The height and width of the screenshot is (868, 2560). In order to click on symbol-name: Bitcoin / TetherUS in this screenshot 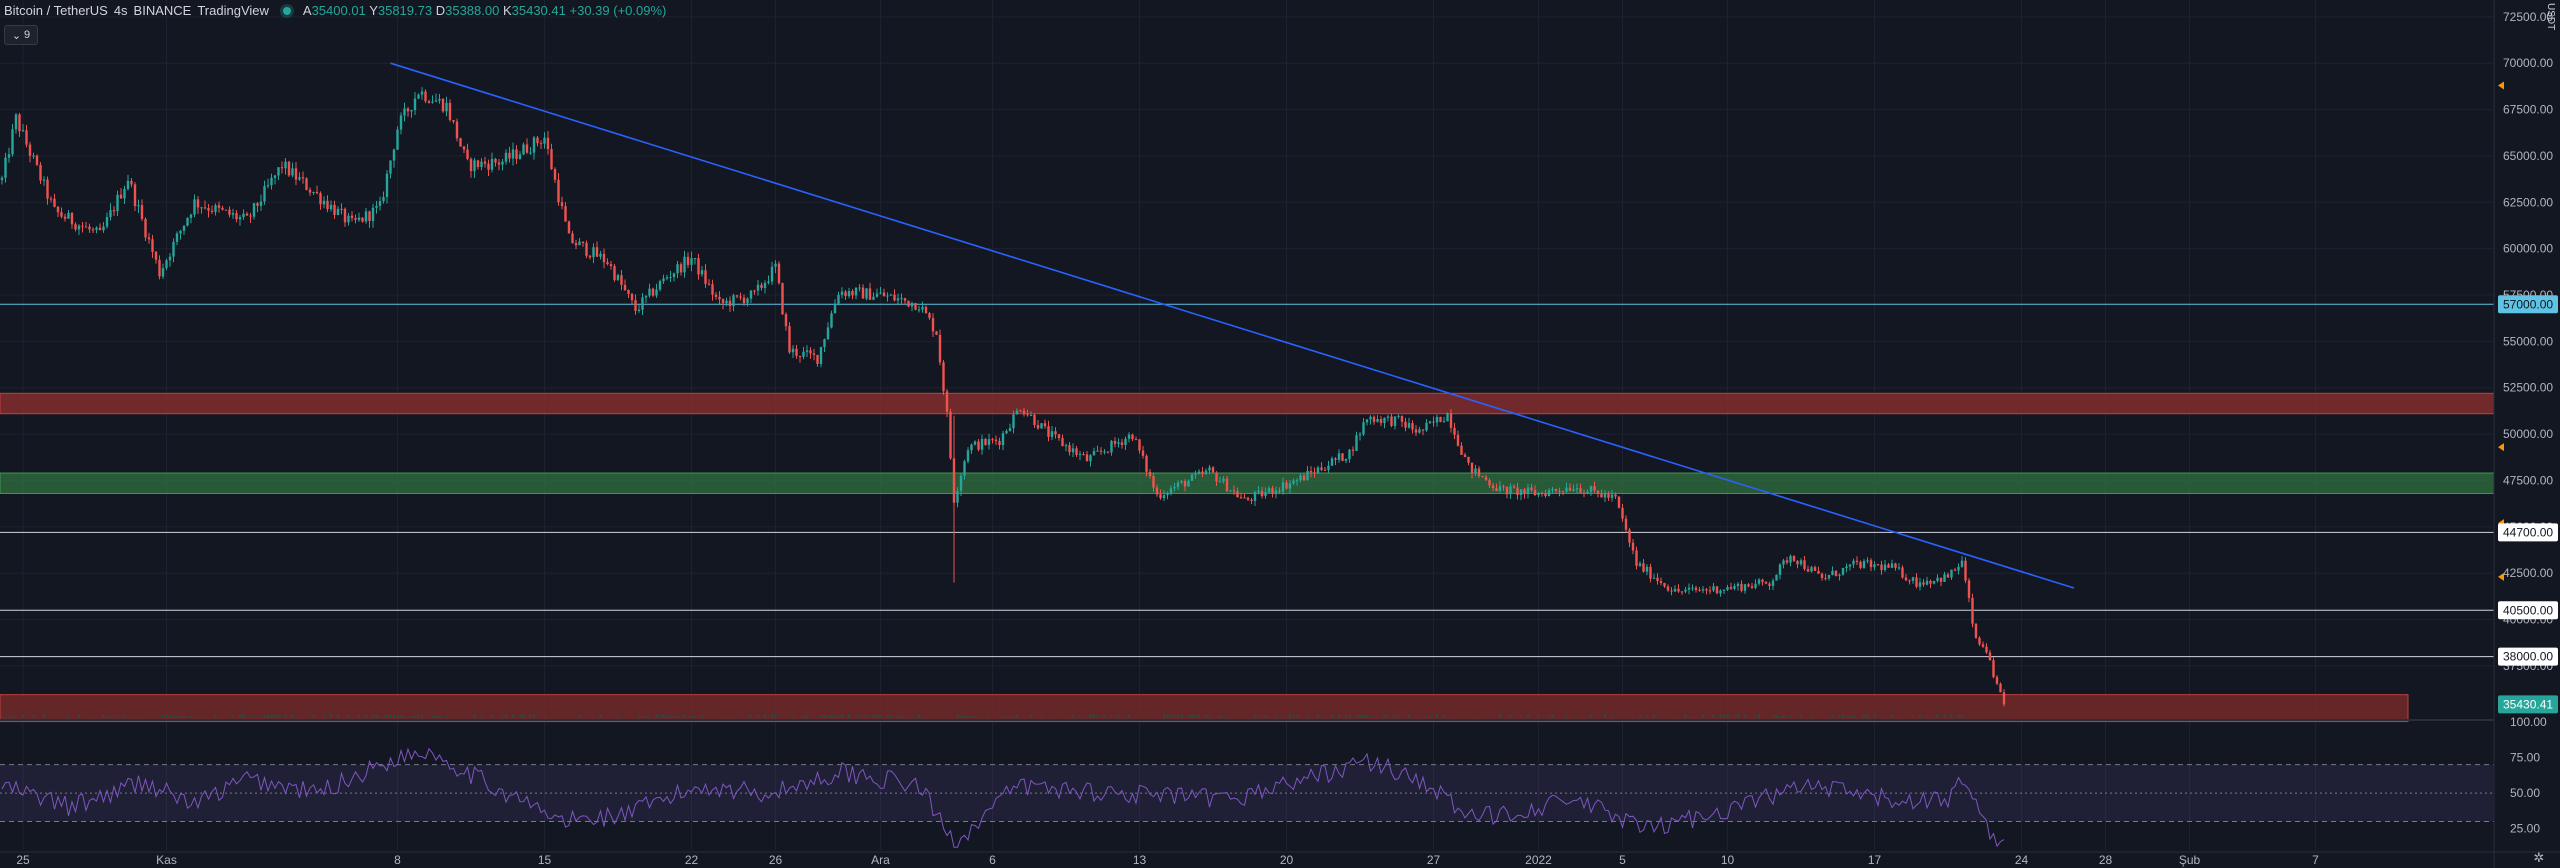, I will do `click(56, 10)`.